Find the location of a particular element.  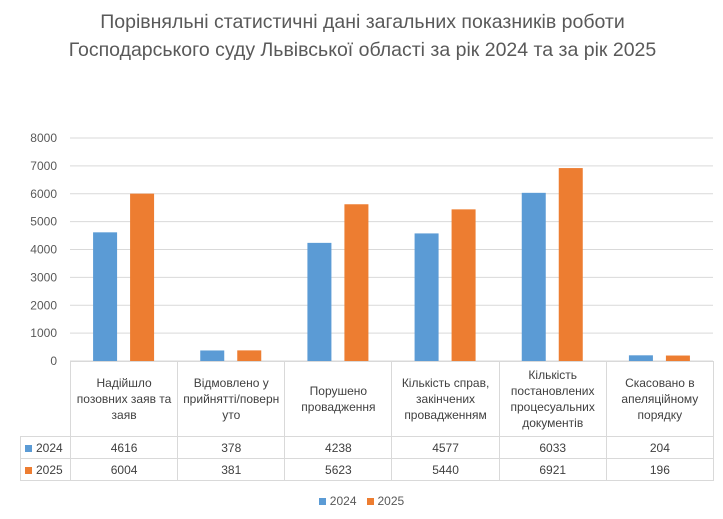

value-cell: 5440 is located at coordinates (445, 469).